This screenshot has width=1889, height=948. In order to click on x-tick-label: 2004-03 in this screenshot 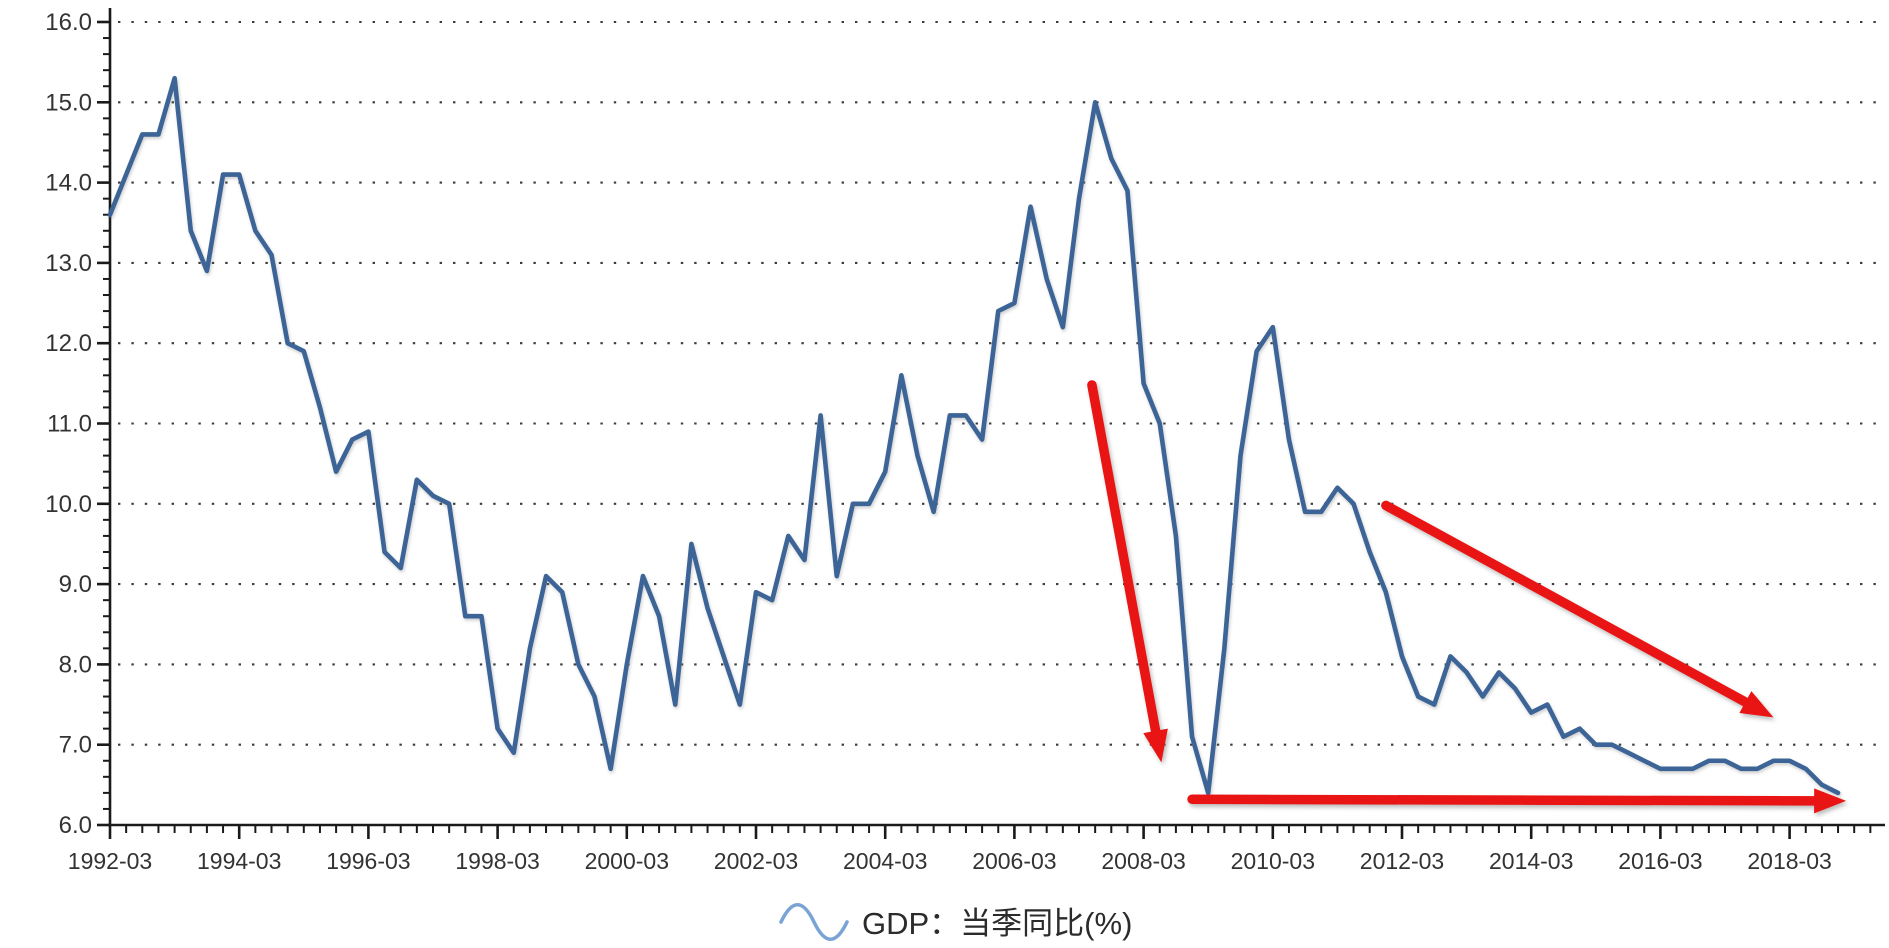, I will do `click(885, 861)`.